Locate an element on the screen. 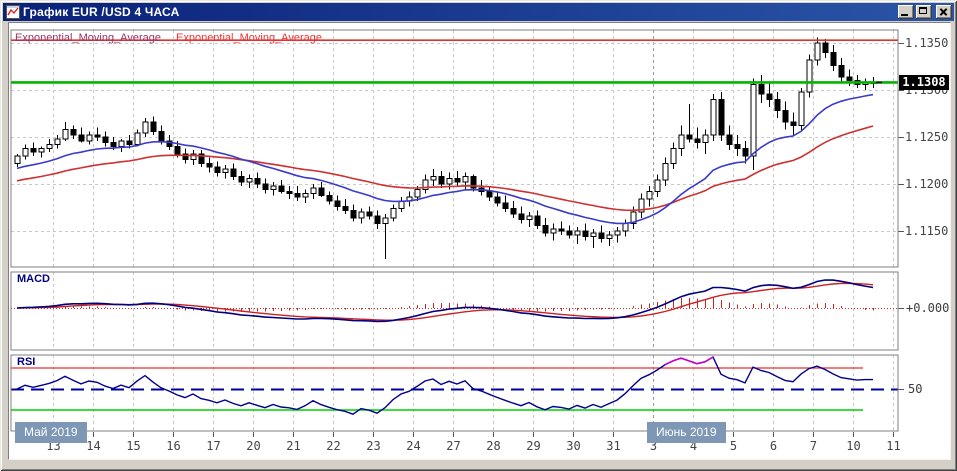 This screenshot has height=471, width=957. chart-app-icon is located at coordinates (13, 12).